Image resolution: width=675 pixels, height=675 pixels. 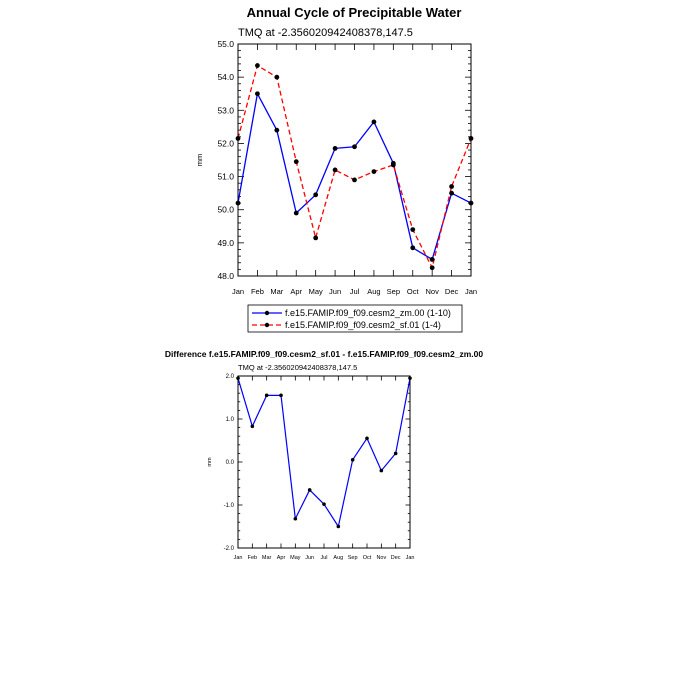 I want to click on y-tick-label: 51.0, so click(x=225, y=177).